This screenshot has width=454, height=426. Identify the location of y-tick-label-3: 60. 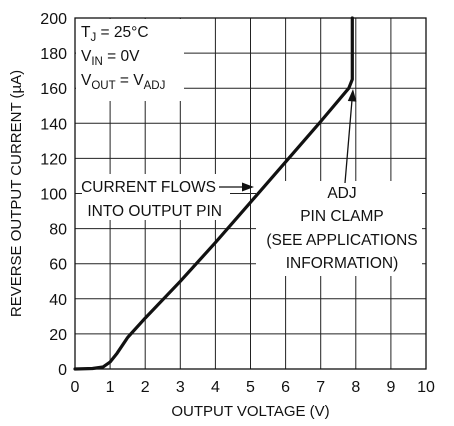
(58, 265).